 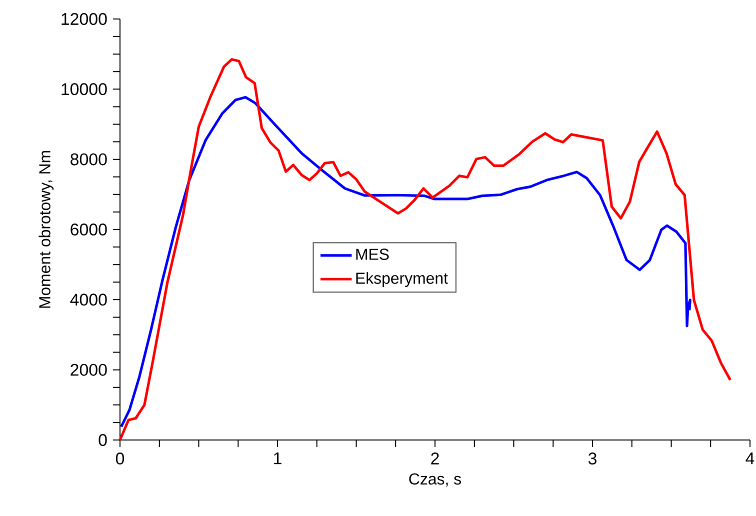 I want to click on x-tick-label: 2, so click(x=435, y=458).